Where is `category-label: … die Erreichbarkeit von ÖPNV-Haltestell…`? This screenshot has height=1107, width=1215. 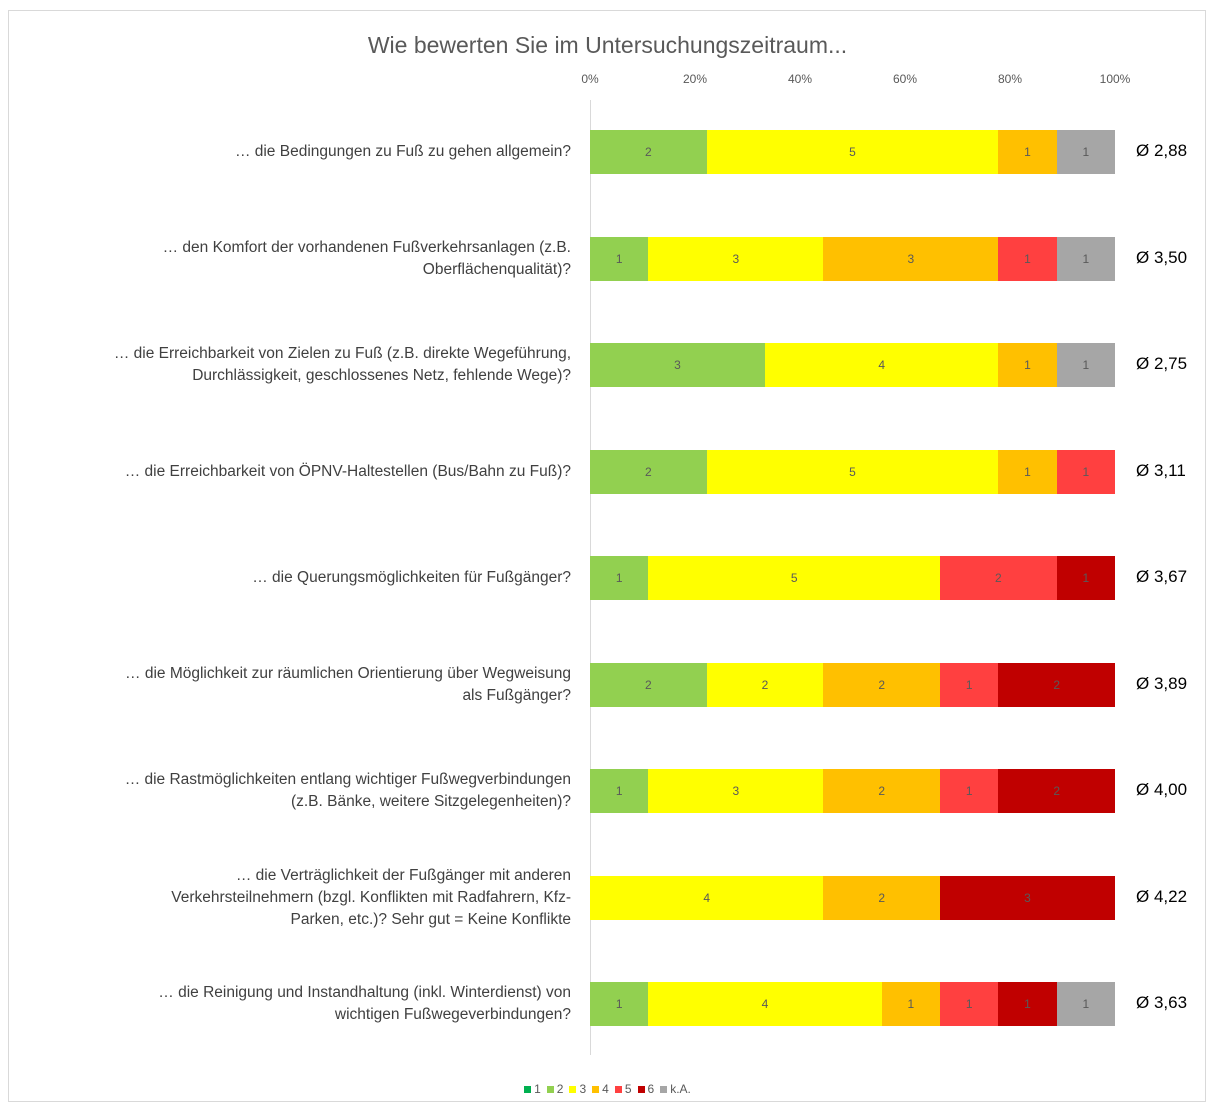
category-label: … die Erreichbarkeit von ÖPNV-Haltestell… is located at coordinates (347, 471).